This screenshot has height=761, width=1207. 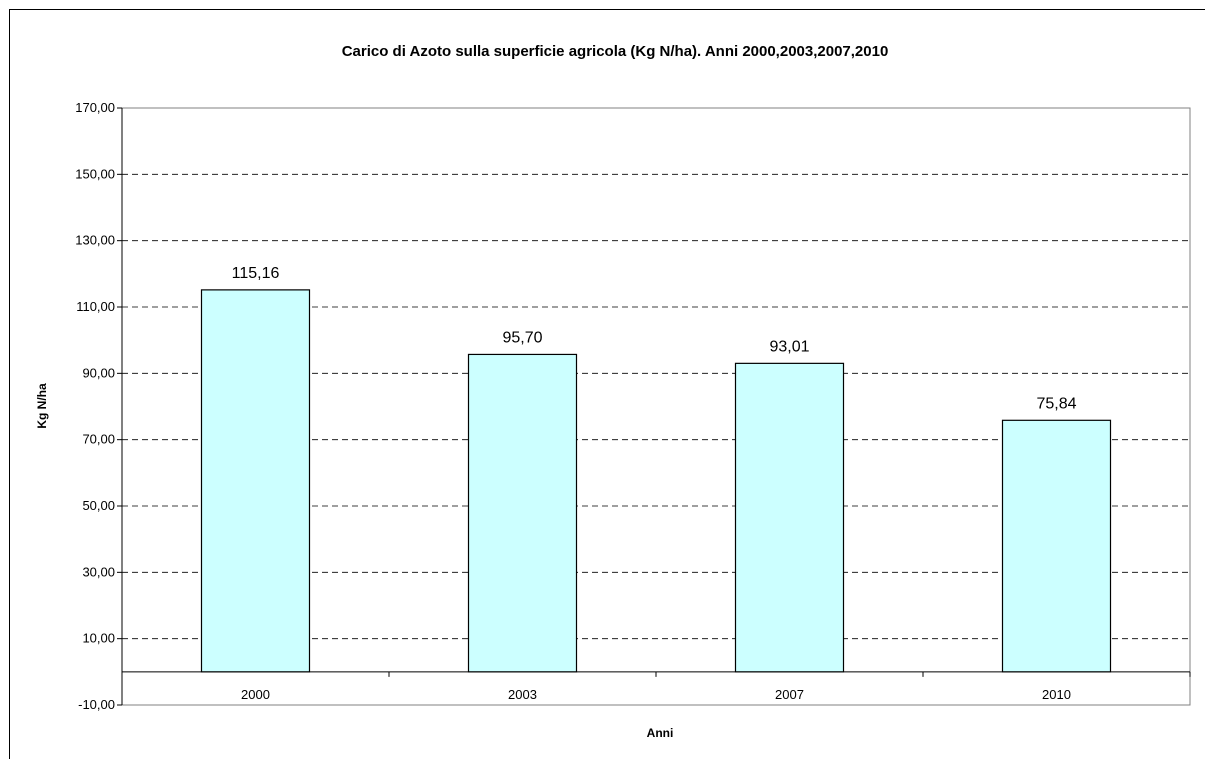 I want to click on bar-2007, so click(x=789, y=517).